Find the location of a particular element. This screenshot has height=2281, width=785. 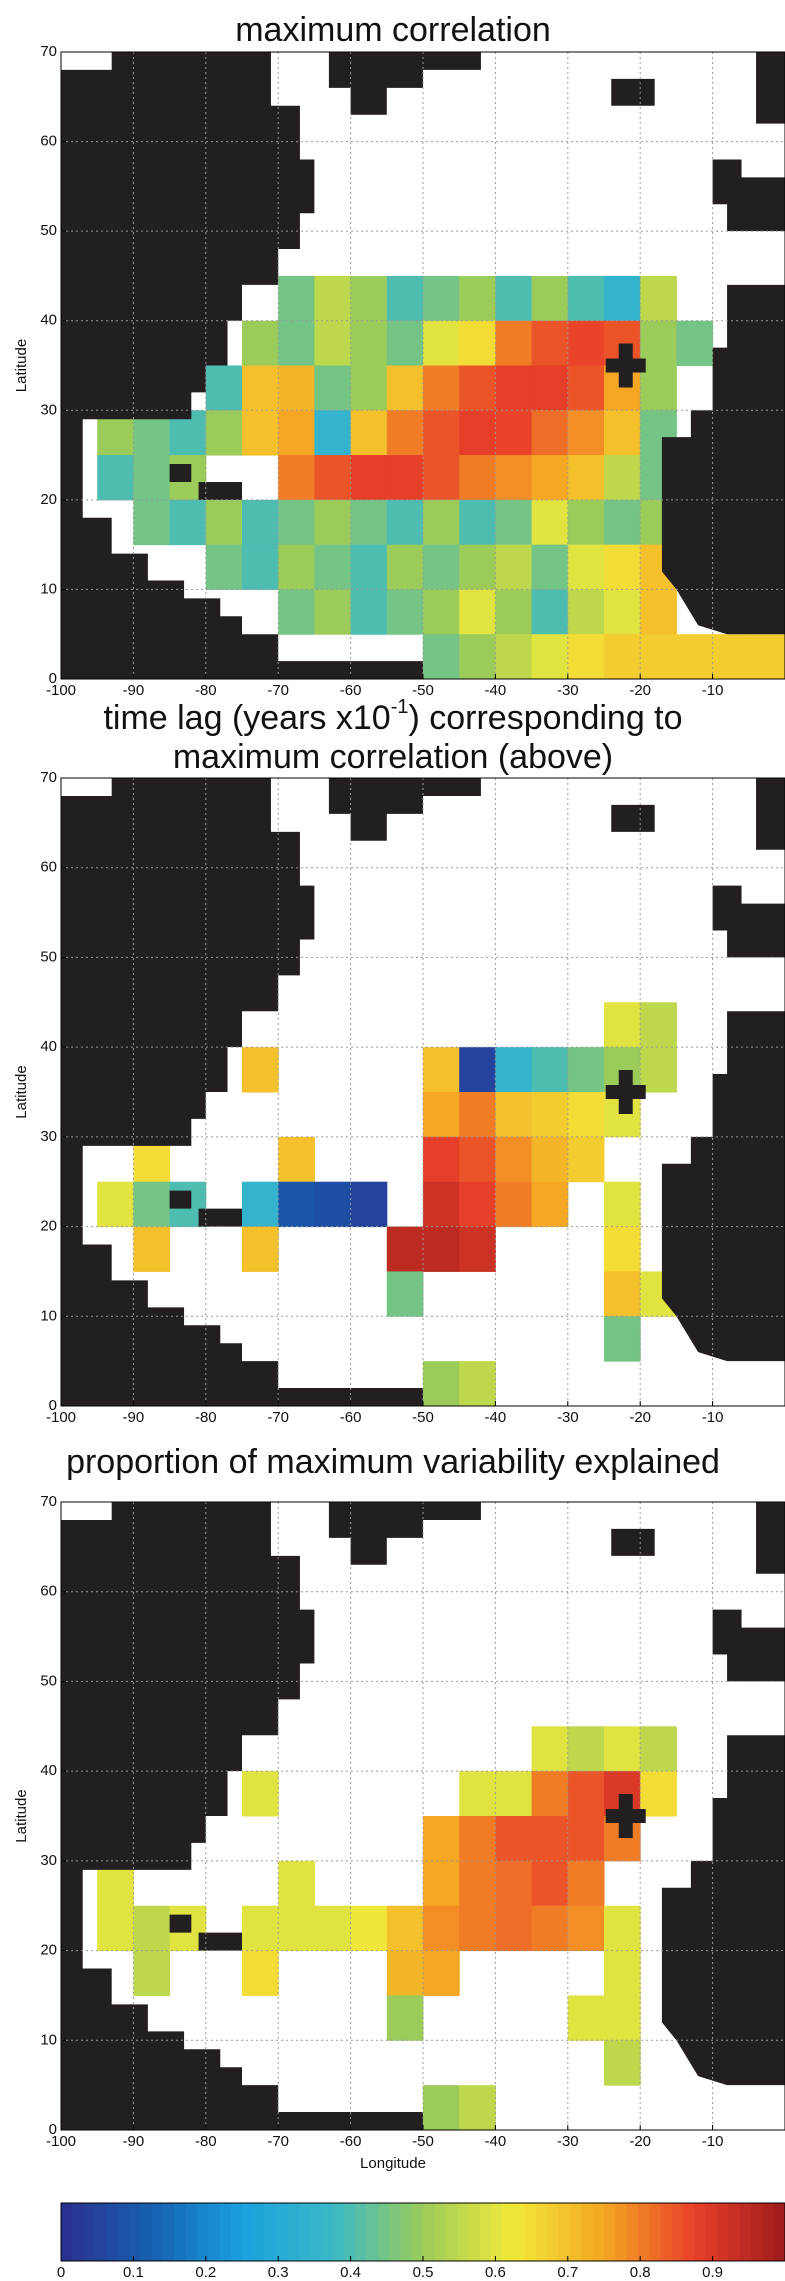

y-tick-label: 50 is located at coordinates (48, 1680).